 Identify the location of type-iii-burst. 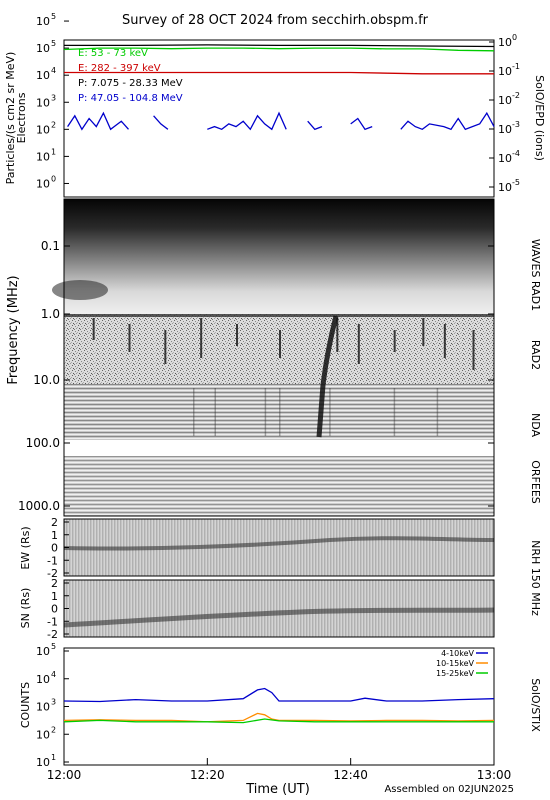
(327, 376).